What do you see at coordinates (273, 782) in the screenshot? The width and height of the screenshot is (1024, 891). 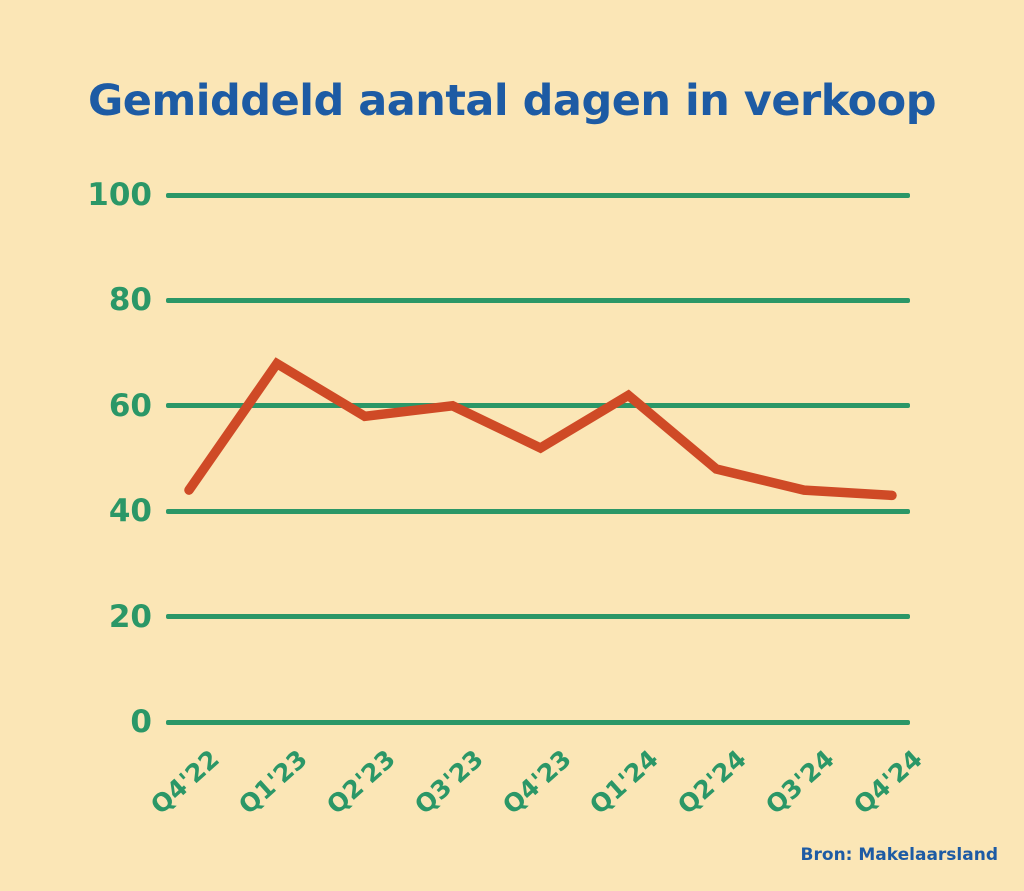 I see `x-axis-tick-label: Q1'23` at bounding box center [273, 782].